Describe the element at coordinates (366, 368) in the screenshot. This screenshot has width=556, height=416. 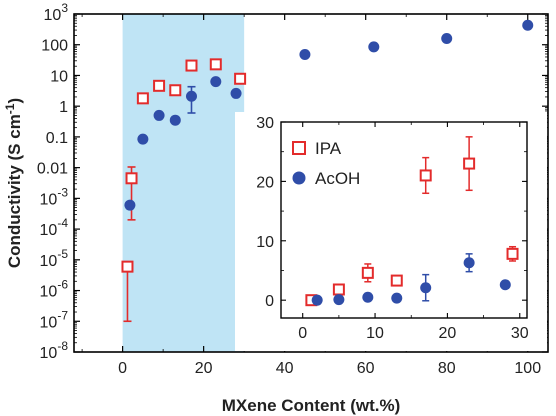
I see `x-tick-label: 60` at that location.